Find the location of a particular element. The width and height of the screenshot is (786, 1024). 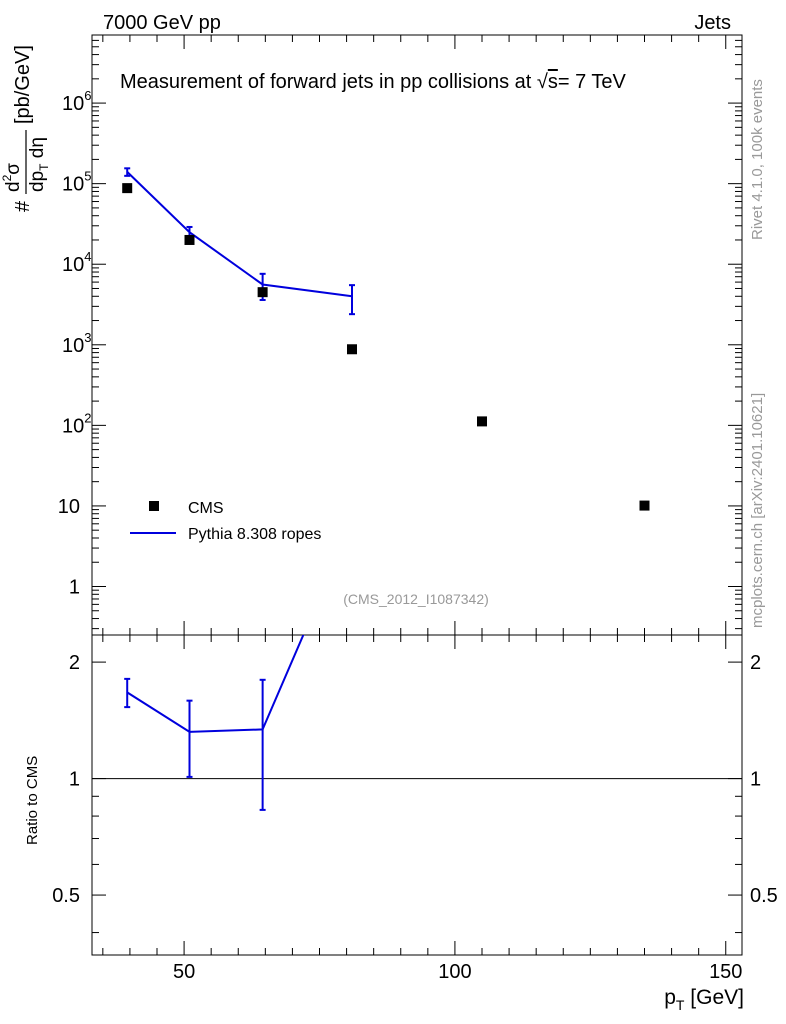

main-y-tick-label: 10 is located at coordinates (69, 507).